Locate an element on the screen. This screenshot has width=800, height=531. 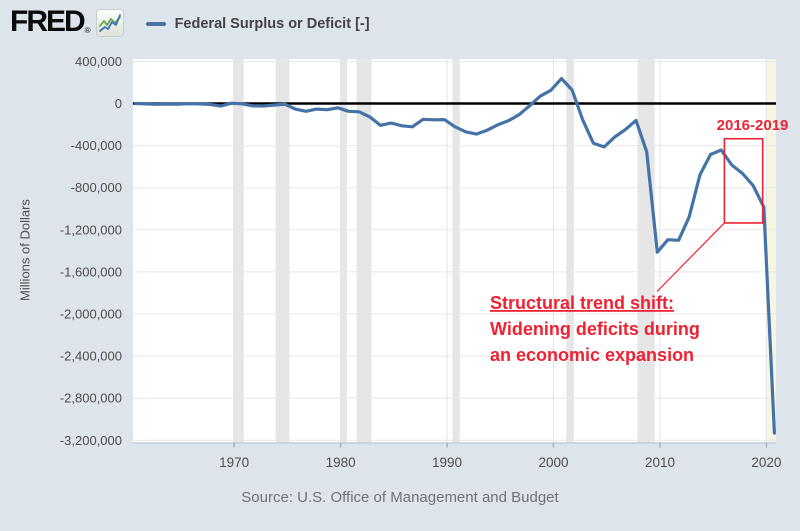
x-tick-label: 2000 is located at coordinates (553, 462).